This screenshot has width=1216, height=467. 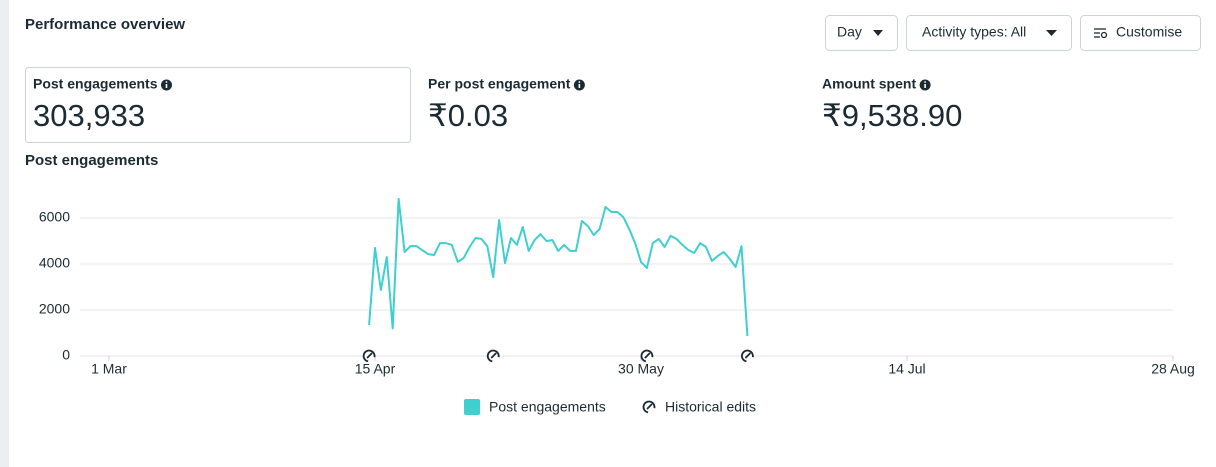 I want to click on button-label: Day, so click(x=849, y=32).